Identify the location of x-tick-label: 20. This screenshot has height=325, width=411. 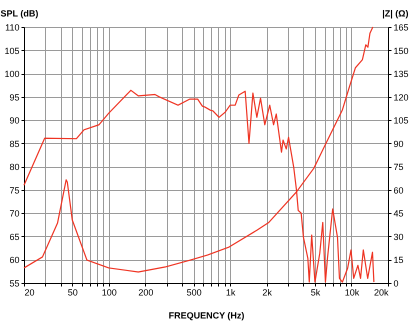
(29, 293).